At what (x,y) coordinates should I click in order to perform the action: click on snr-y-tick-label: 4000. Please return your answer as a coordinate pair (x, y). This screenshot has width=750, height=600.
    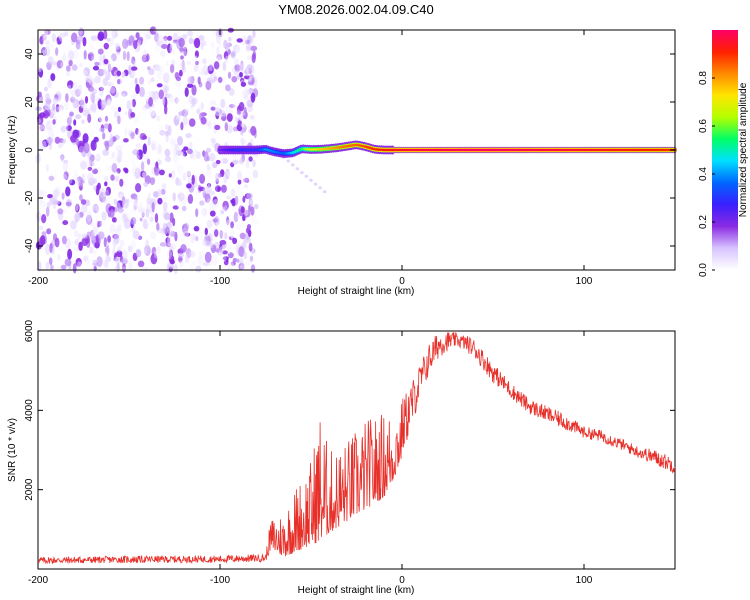
    Looking at the image, I should click on (29, 410).